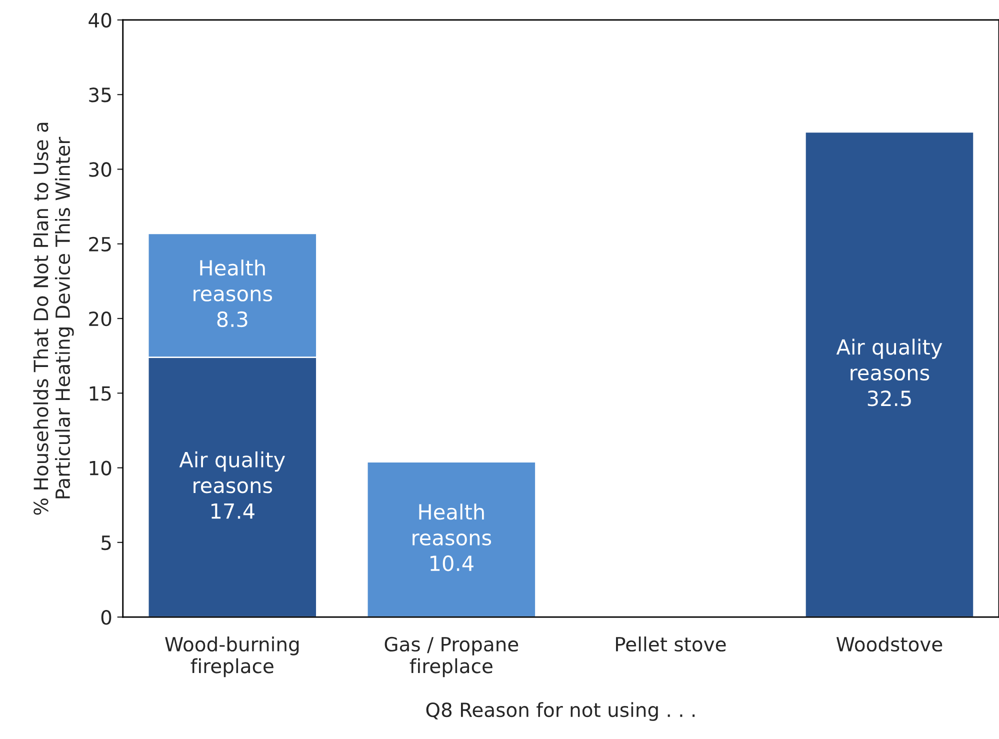 The width and height of the screenshot is (999, 739). Describe the element at coordinates (233, 281) in the screenshot. I see `series-label: Health reasons` at that location.